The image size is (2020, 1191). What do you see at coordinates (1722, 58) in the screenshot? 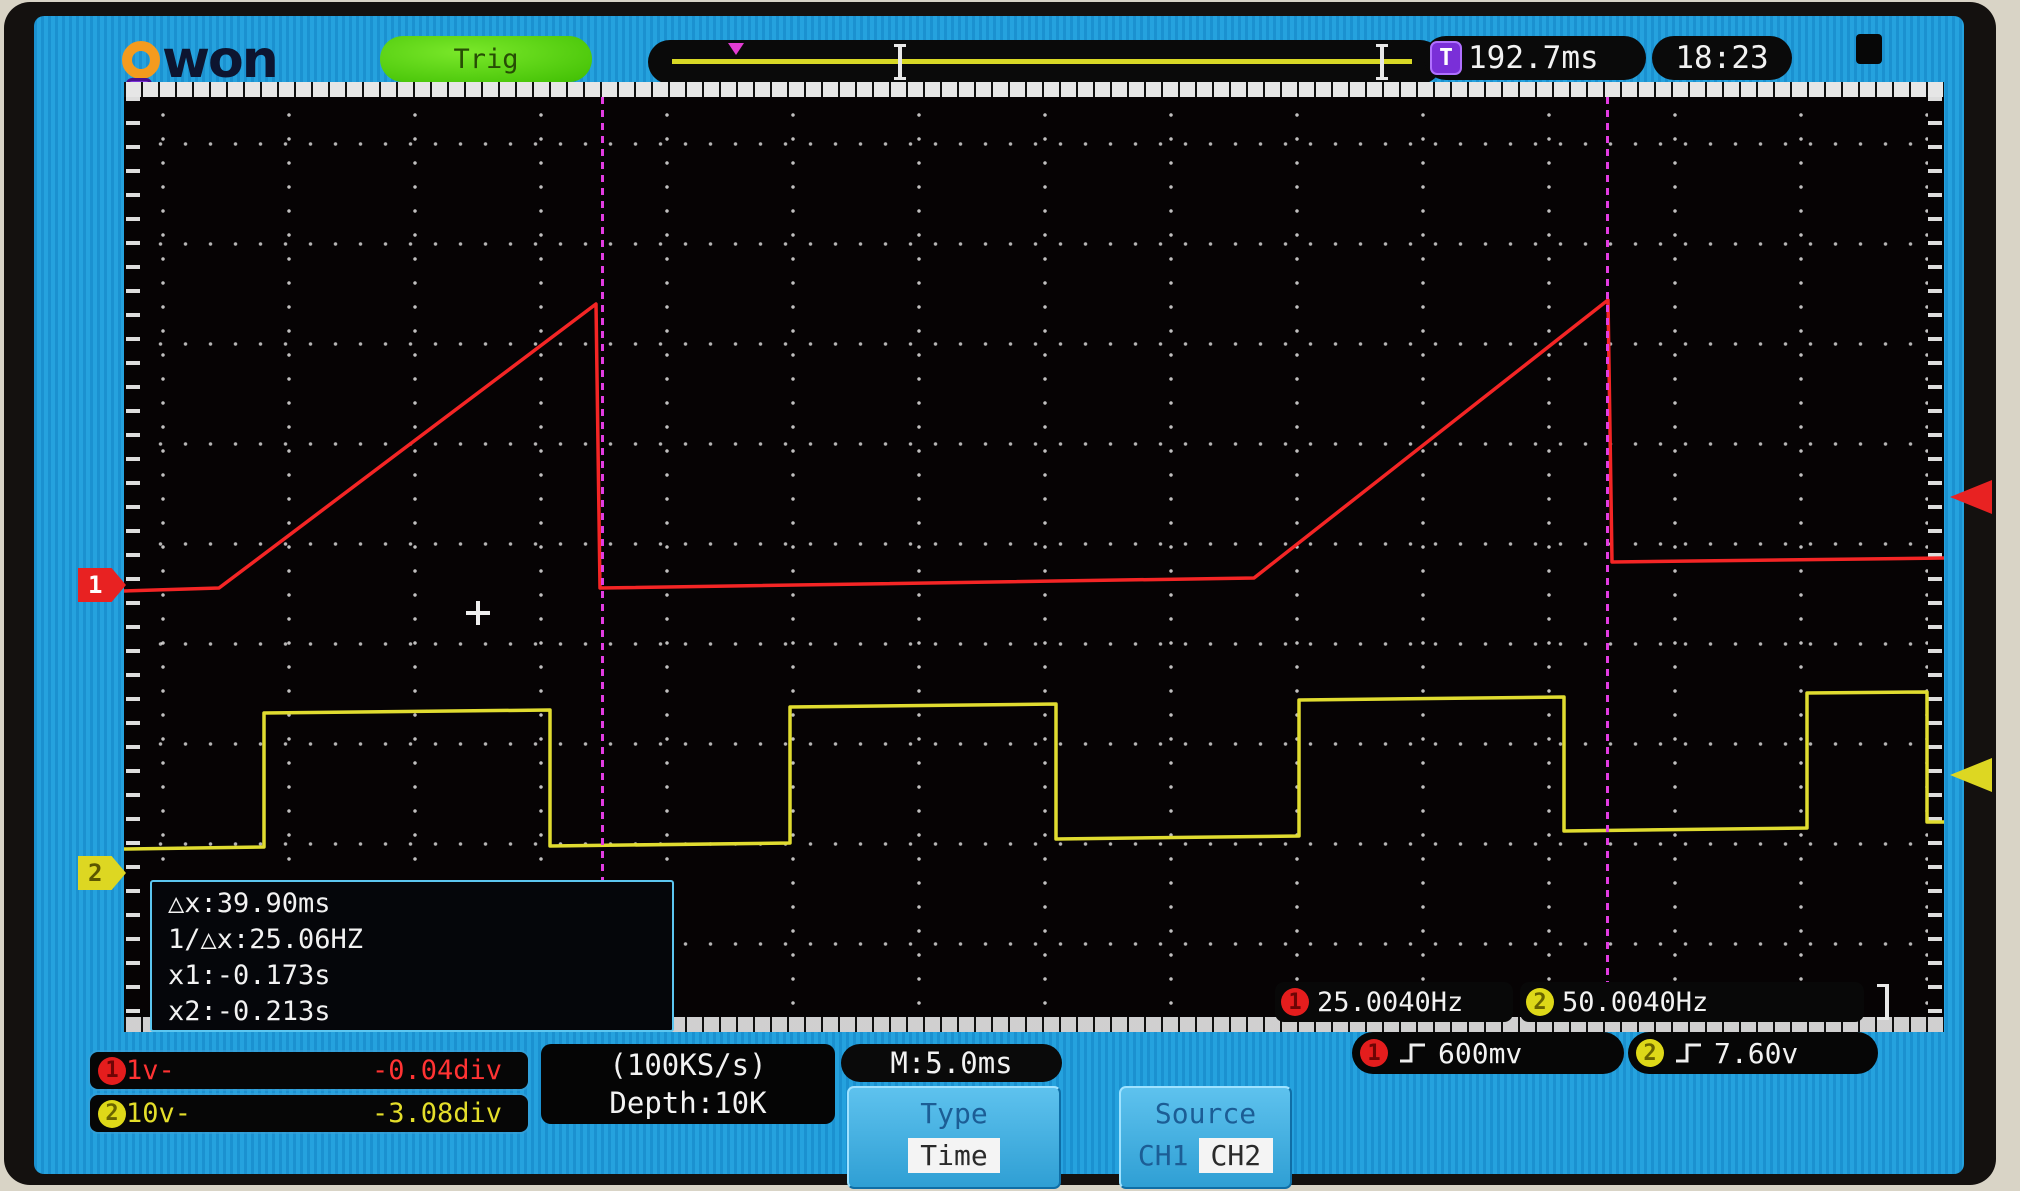
I see `clock-readout: 18:23` at bounding box center [1722, 58].